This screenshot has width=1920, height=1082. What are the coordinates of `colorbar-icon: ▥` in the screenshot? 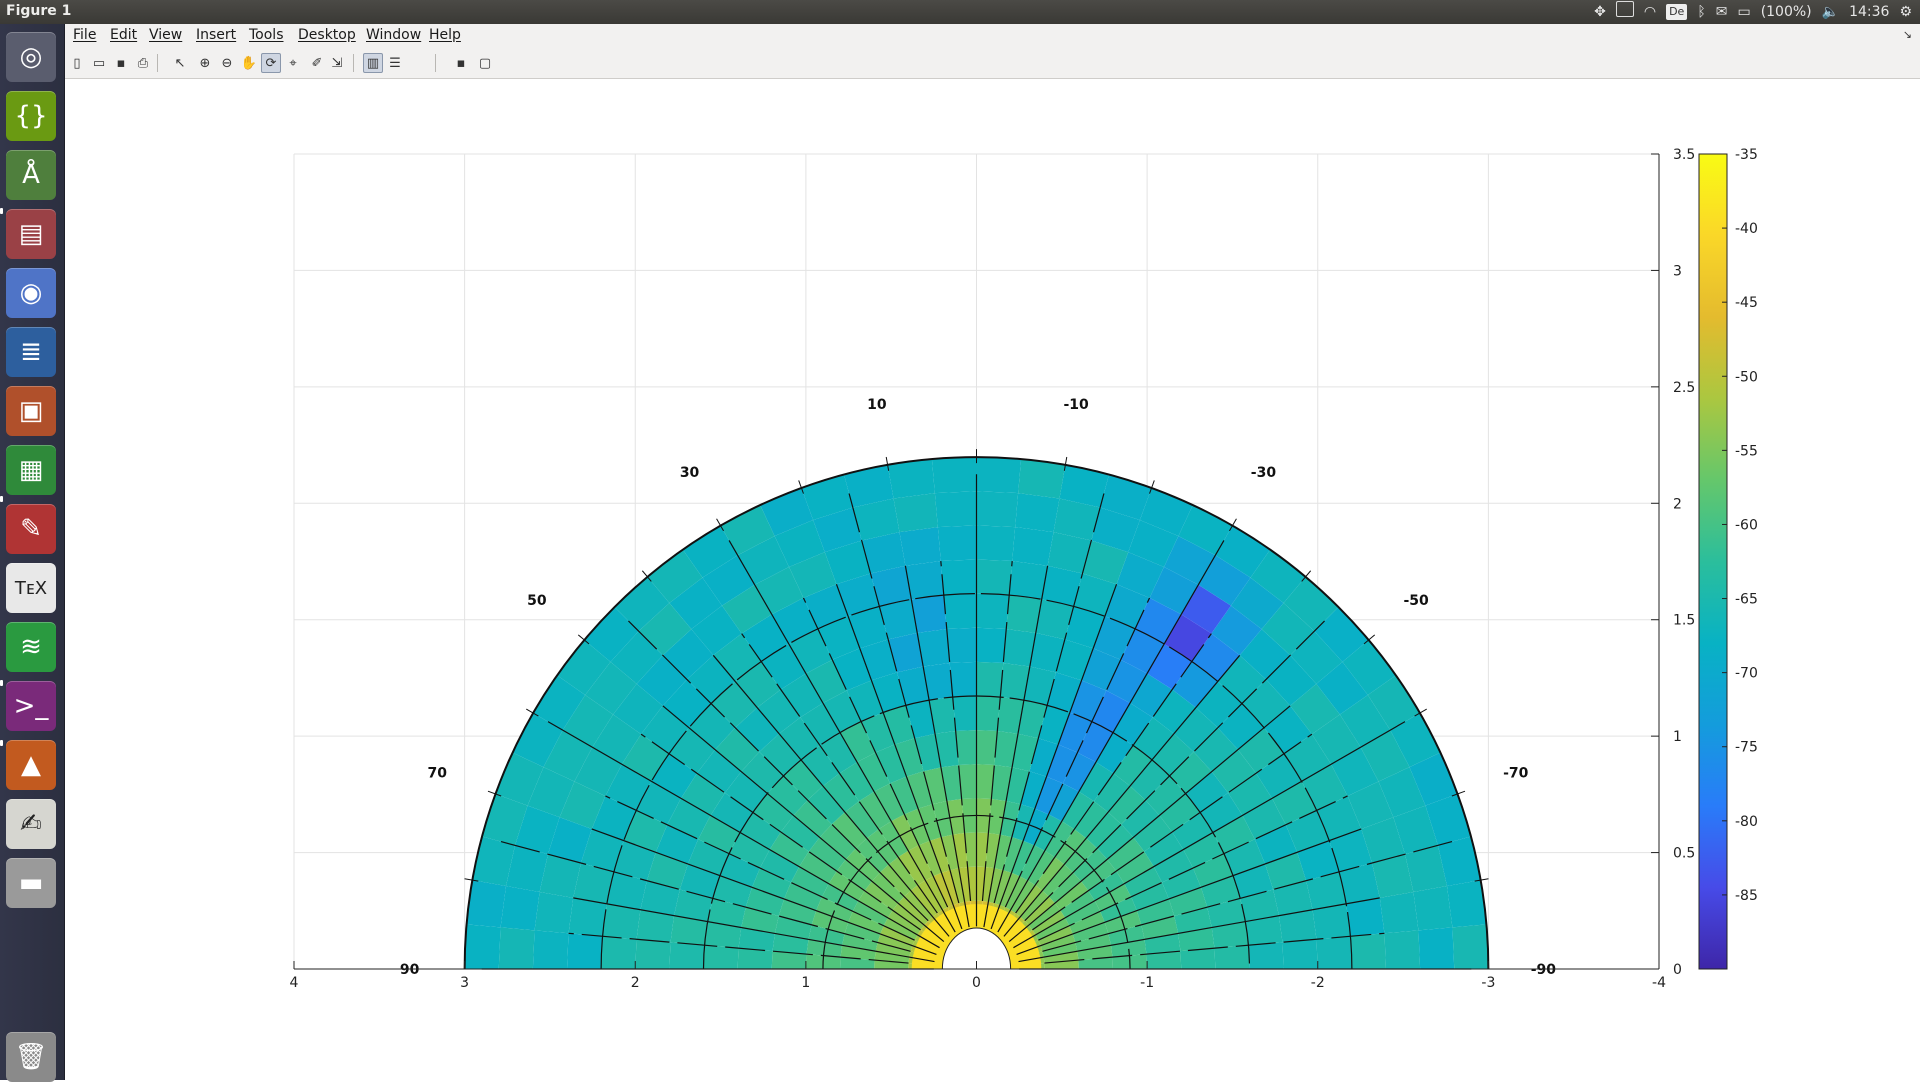 It's located at (373, 63).